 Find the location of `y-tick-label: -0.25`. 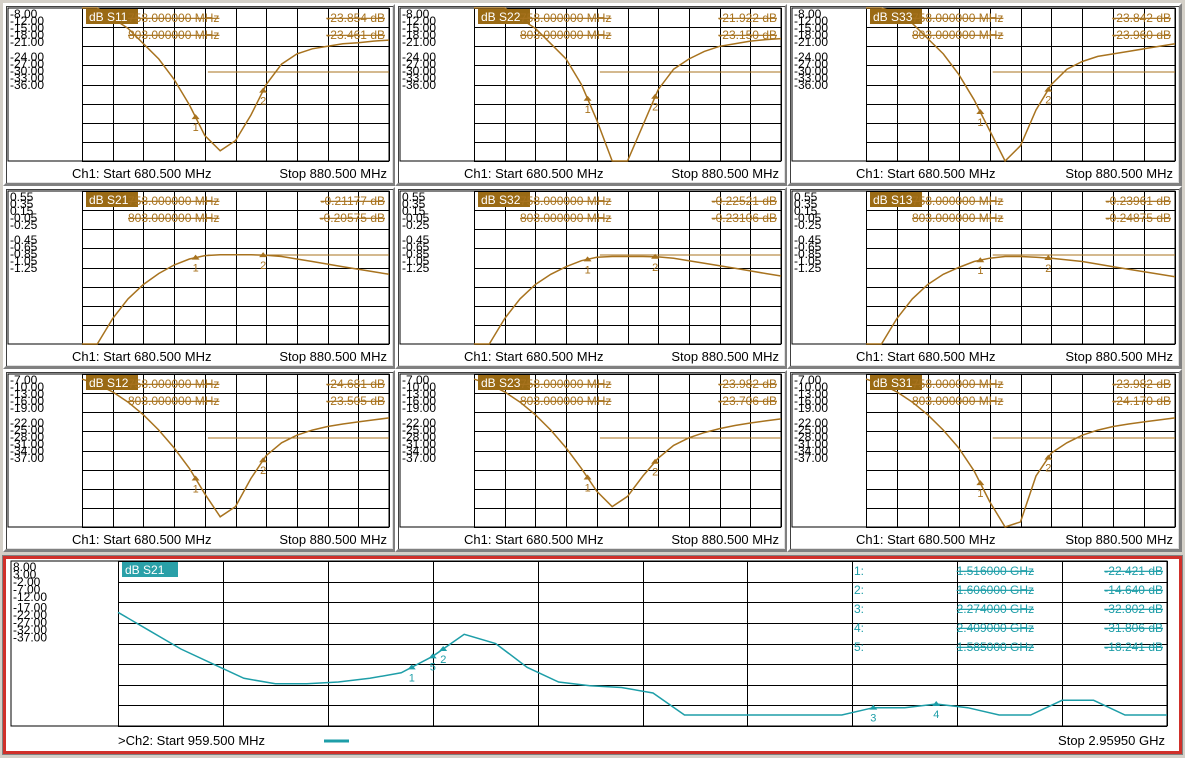

y-tick-label: -0.25 is located at coordinates (24, 225).